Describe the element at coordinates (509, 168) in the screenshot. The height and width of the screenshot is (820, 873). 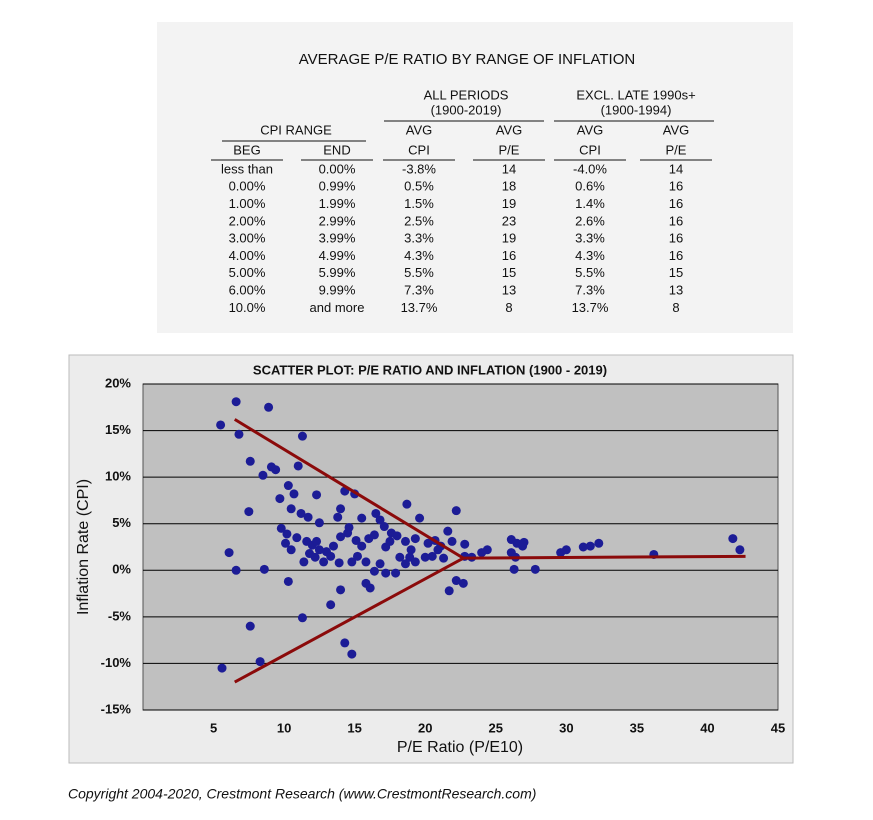
I see `table-cell: 14` at that location.